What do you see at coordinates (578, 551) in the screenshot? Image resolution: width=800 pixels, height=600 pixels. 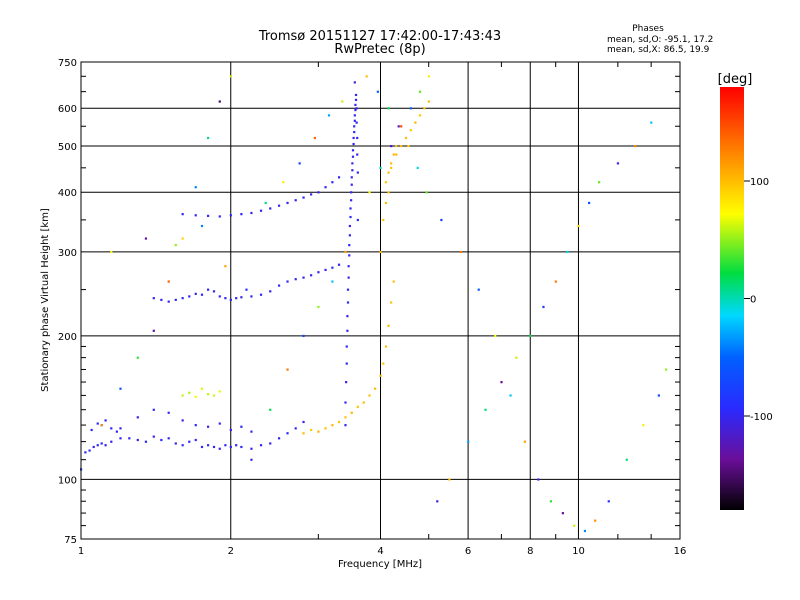 I see `x-tick-label: 10` at bounding box center [578, 551].